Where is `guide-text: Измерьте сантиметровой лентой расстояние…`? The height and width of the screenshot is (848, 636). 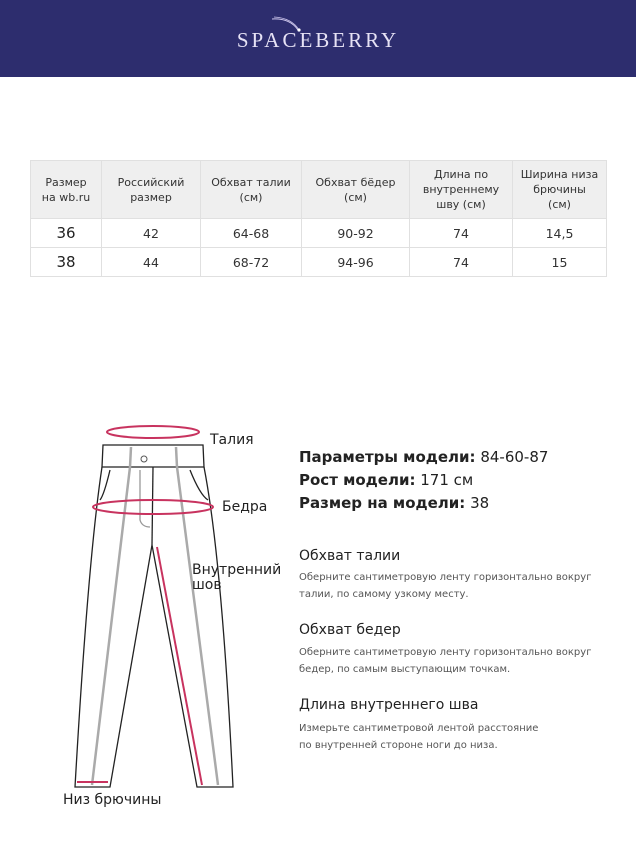 guide-text: Измерьте сантиметровой лентой расстояние… is located at coordinates (419, 737).